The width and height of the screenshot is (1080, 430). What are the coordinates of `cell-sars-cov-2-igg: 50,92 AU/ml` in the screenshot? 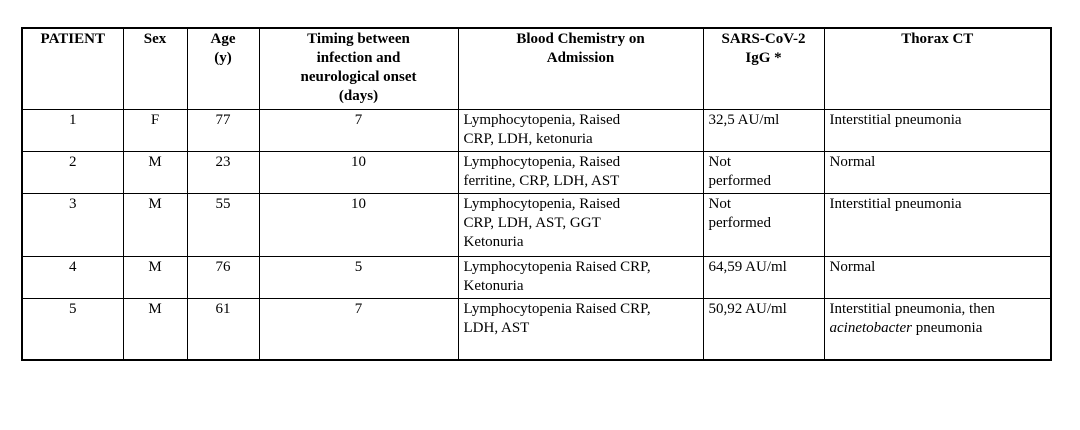 It's located at (763, 329).